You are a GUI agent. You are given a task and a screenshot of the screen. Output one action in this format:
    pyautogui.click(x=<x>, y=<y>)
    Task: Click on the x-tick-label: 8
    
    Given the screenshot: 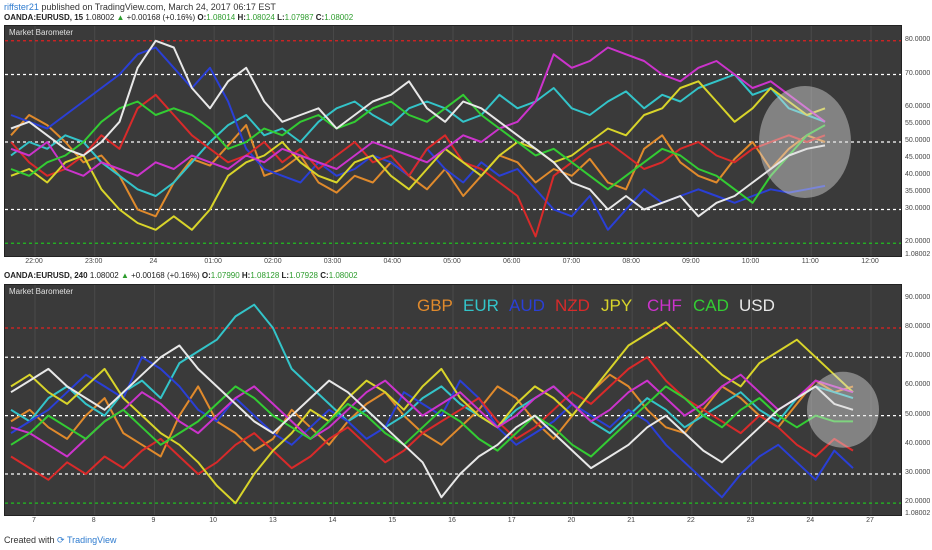 What is the action you would take?
    pyautogui.click(x=93, y=520)
    